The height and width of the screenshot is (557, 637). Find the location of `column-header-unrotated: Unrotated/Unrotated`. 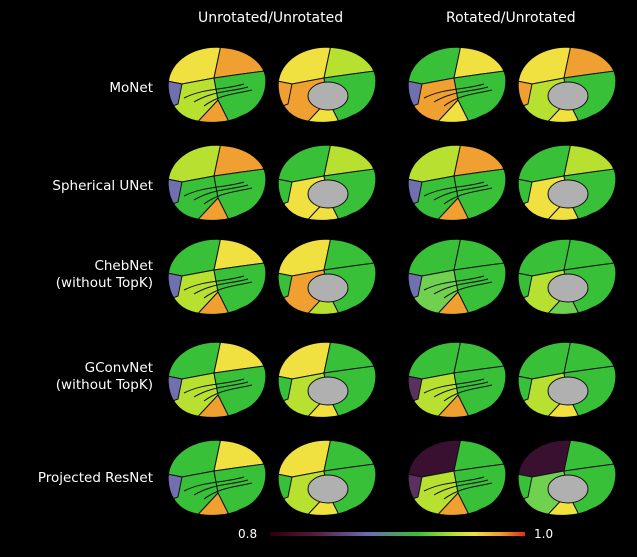

column-header-unrotated: Unrotated/Unrotated is located at coordinates (271, 18).